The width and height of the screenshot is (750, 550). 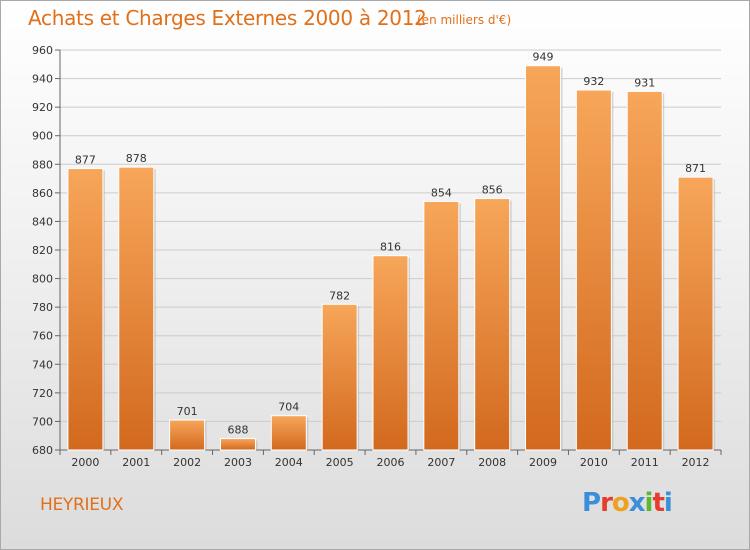 I want to click on data-label-2003: 688, so click(x=237, y=430).